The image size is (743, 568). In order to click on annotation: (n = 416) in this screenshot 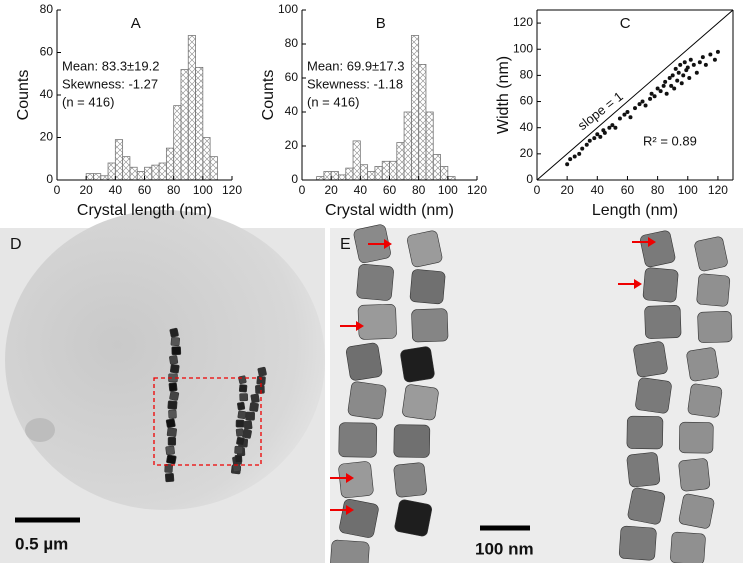, I will do `click(333, 101)`.